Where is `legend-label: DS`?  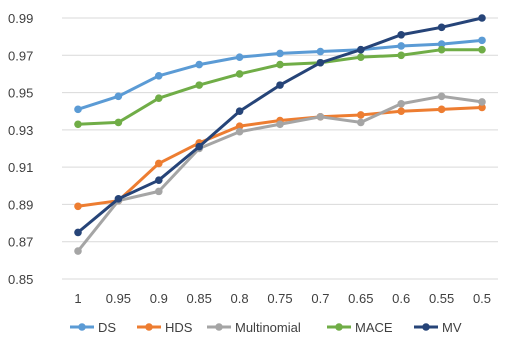 legend-label: DS is located at coordinates (107, 327).